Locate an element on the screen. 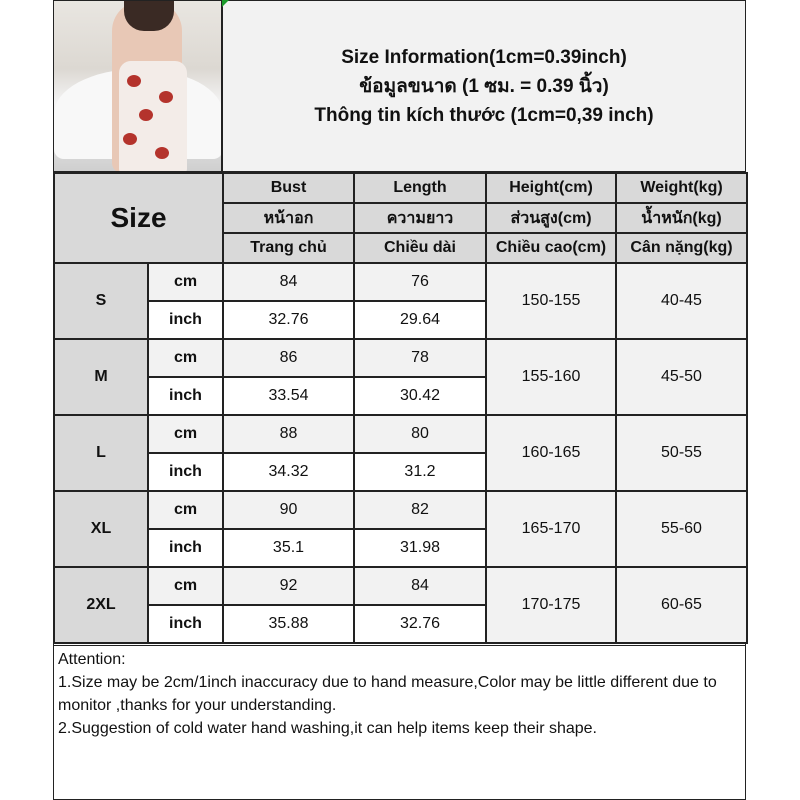 The width and height of the screenshot is (800, 800). table-row-inch: inch 33.54 30.42 is located at coordinates (400, 396).